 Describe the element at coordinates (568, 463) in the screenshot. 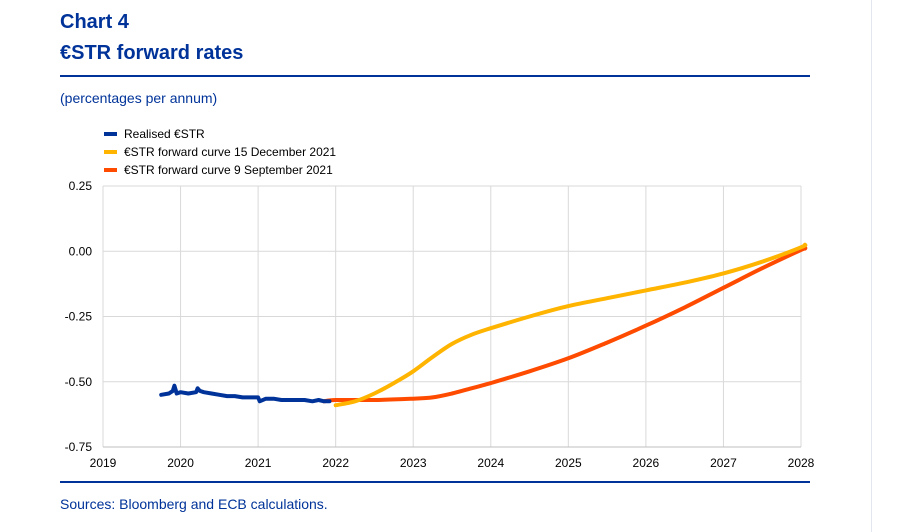

I see `x-tick-label: 2025` at that location.